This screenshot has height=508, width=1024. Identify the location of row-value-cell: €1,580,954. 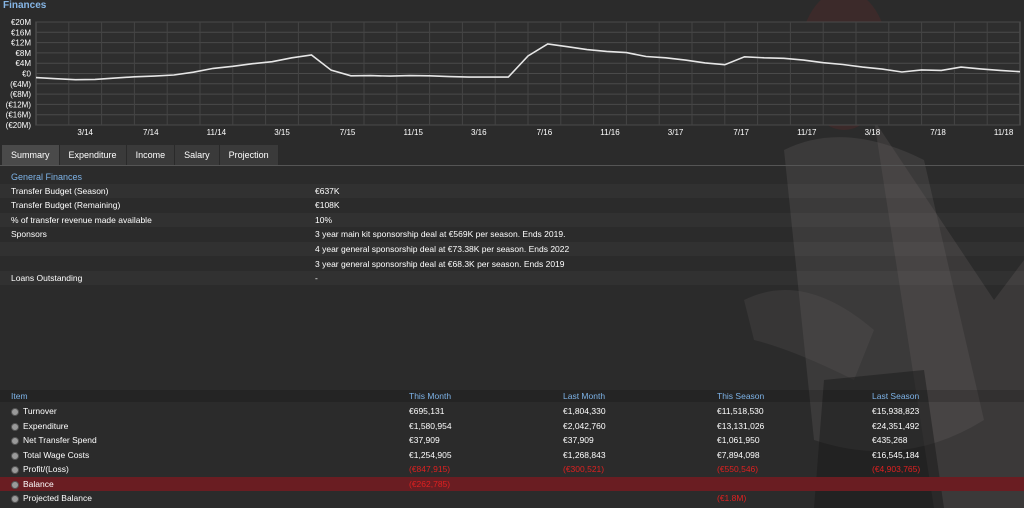
(430, 425).